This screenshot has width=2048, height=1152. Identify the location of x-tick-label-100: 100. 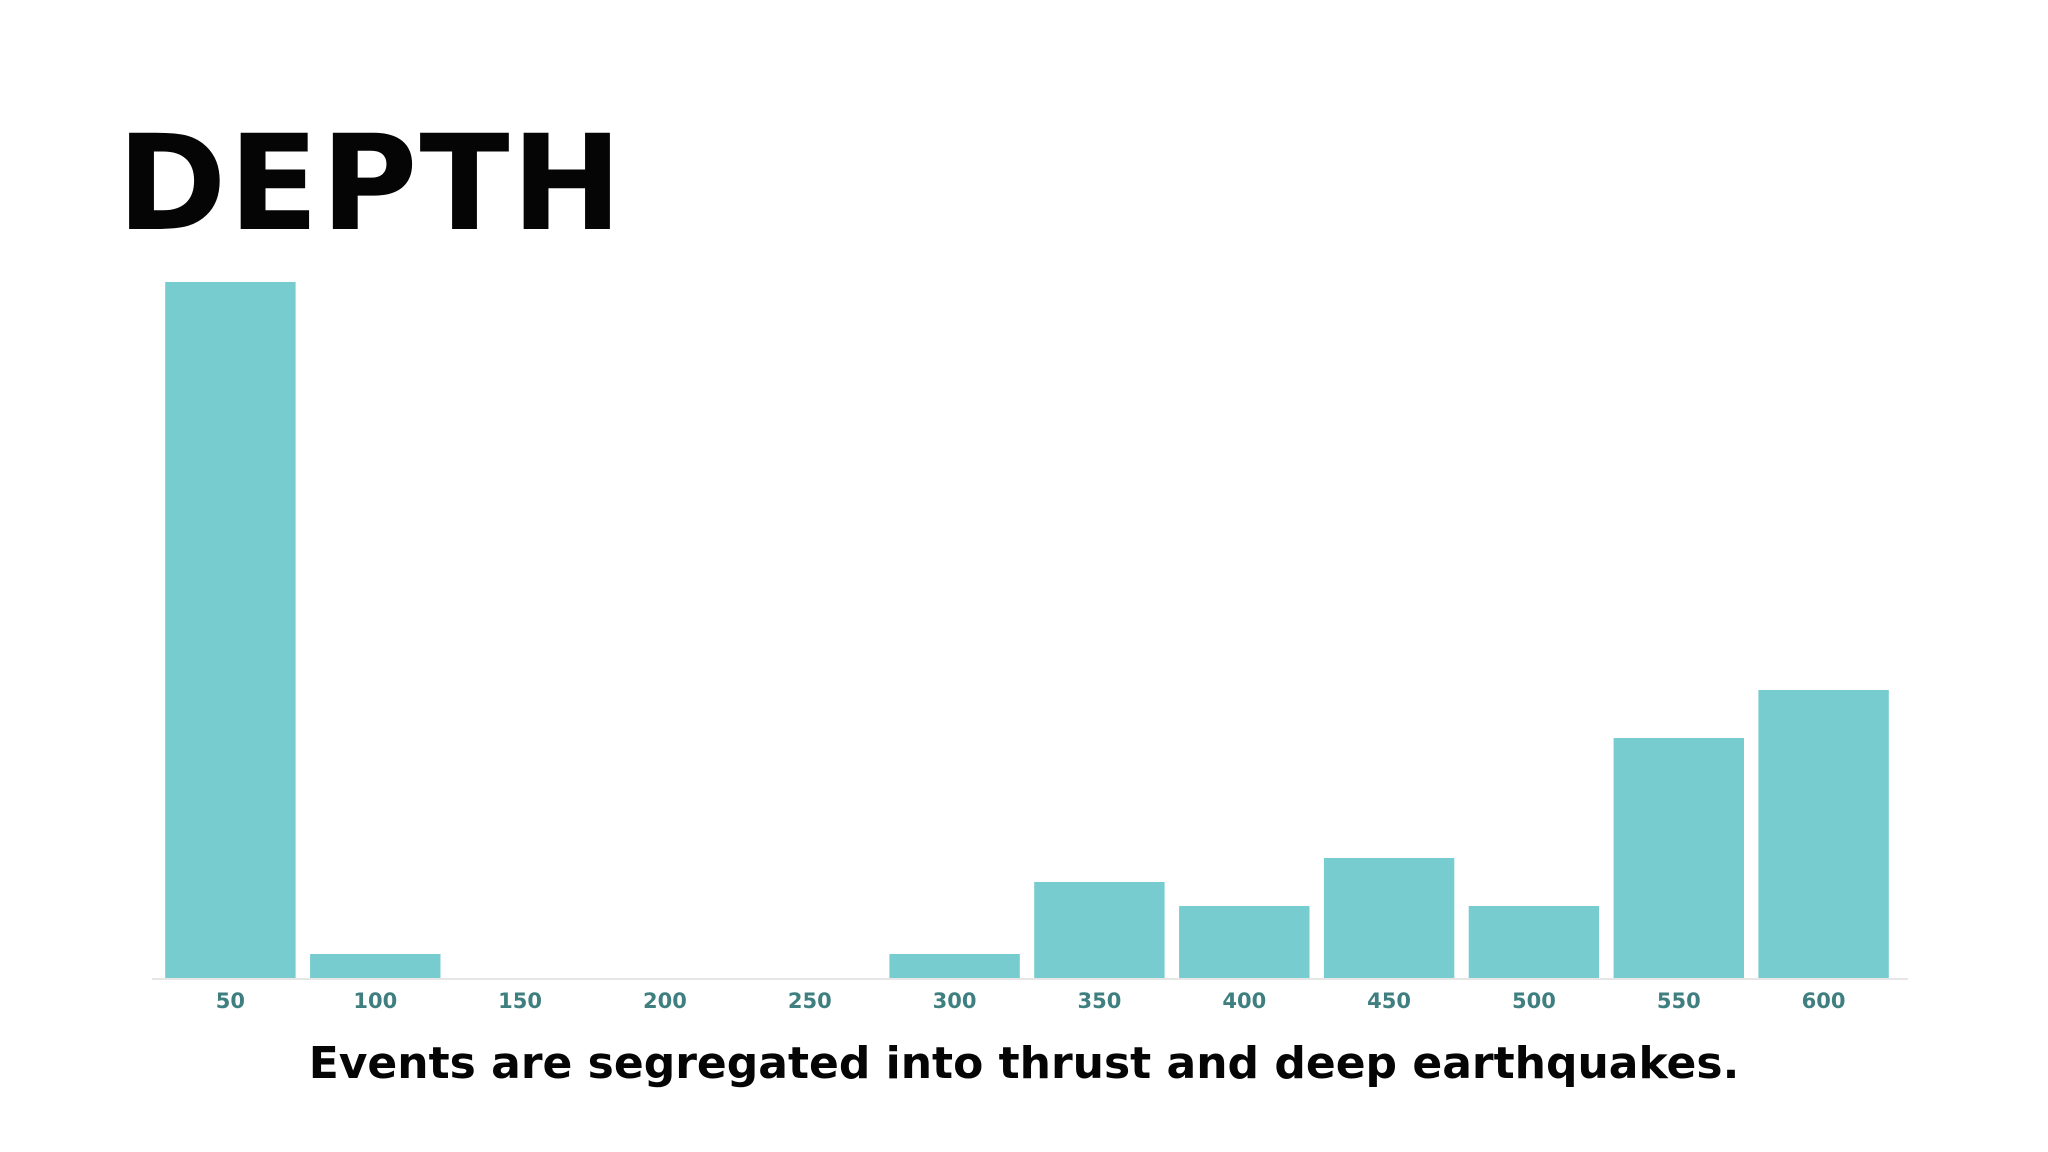
(375, 1001).